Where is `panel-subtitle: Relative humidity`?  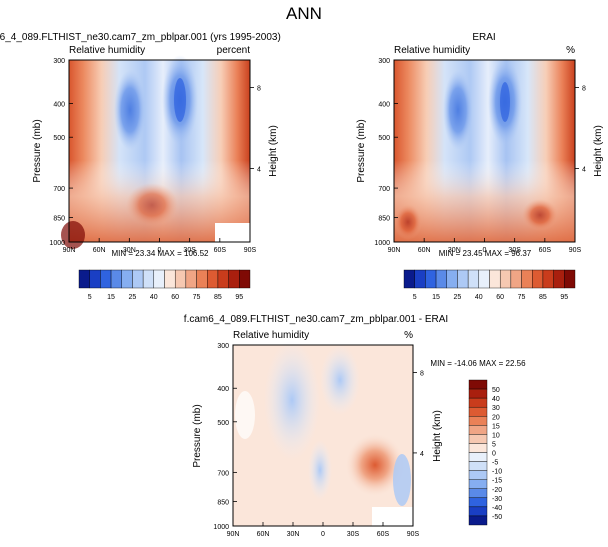 panel-subtitle: Relative humidity is located at coordinates (107, 50).